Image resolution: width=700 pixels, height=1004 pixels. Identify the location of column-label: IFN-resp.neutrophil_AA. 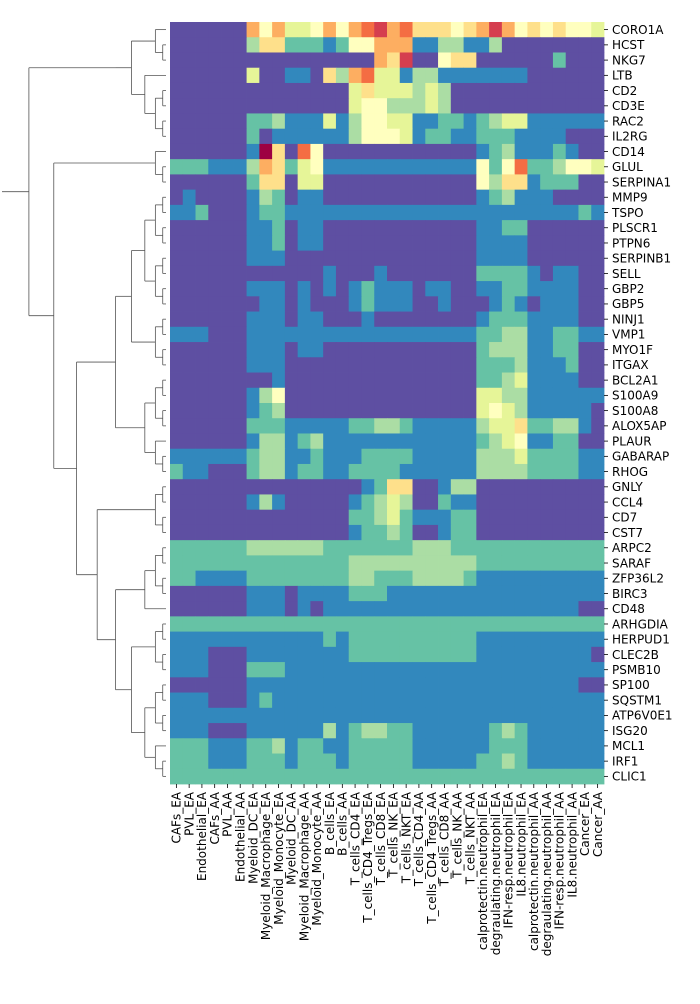
(560, 860).